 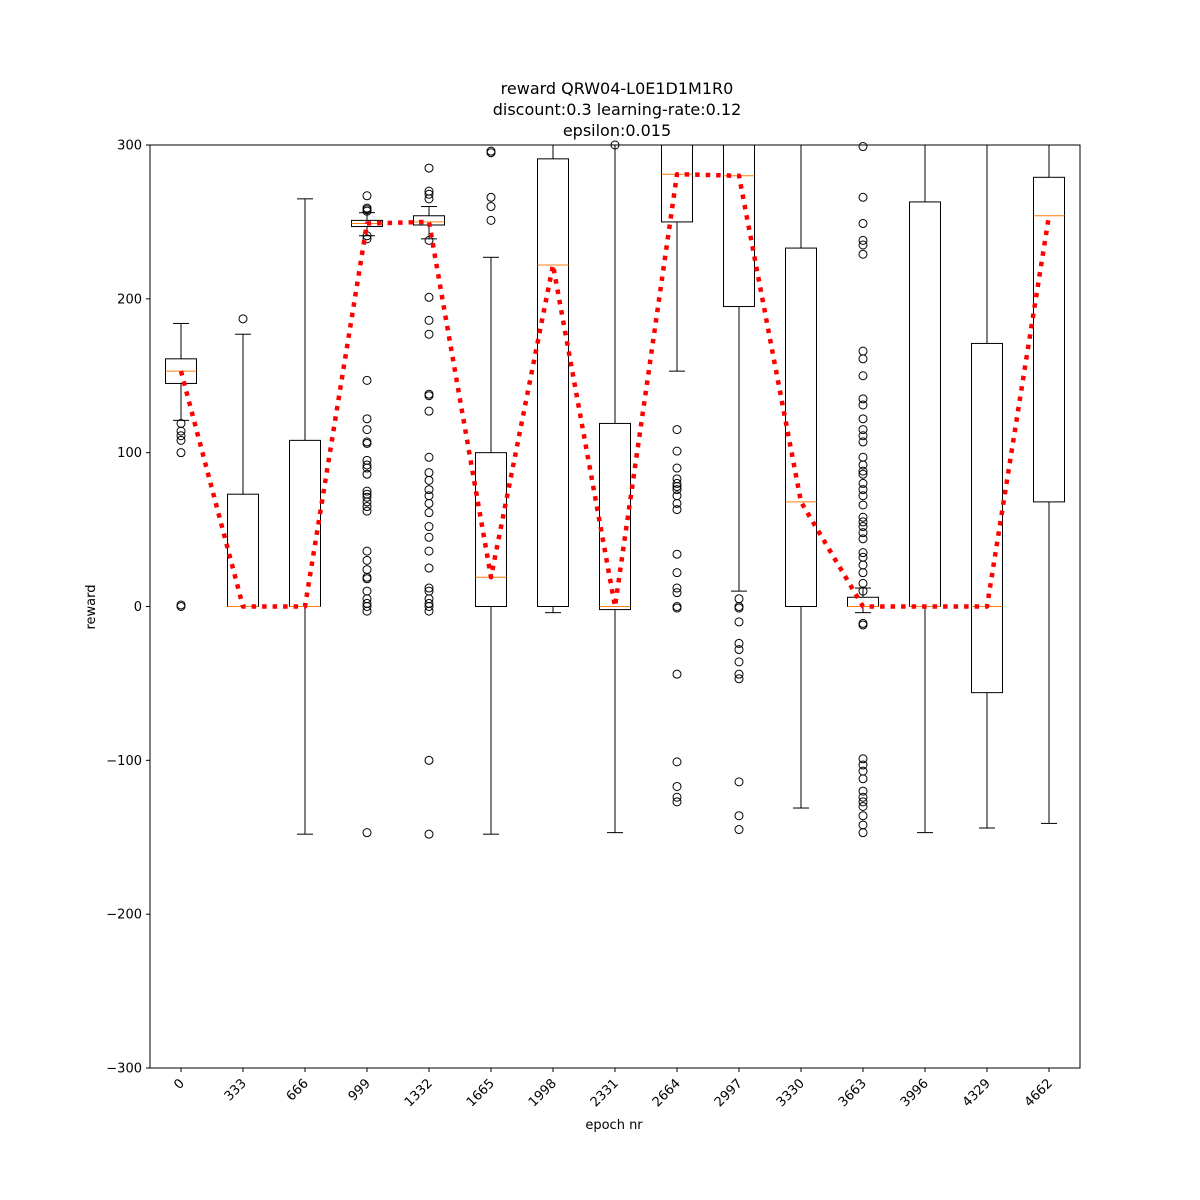 What do you see at coordinates (124, 915) in the screenshot?
I see `y-tick-label: −200` at bounding box center [124, 915].